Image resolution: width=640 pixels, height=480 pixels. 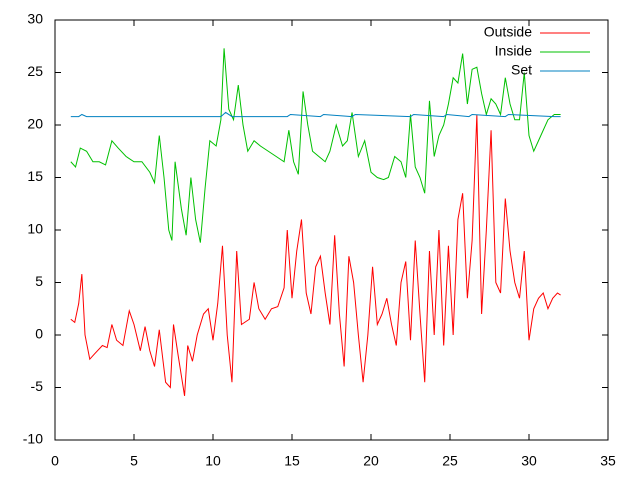 I want to click on x-tick-label: 20, so click(x=371, y=461).